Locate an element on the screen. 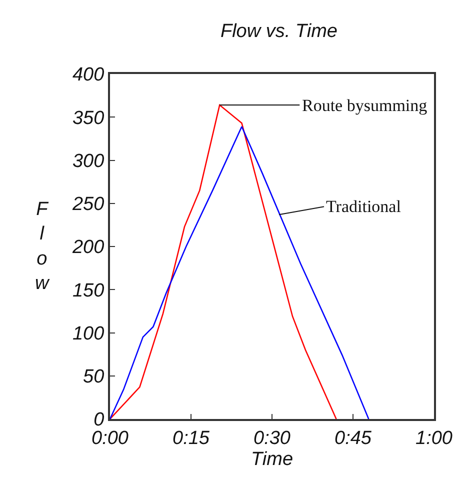  y-tick-label: 50 is located at coordinates (94, 377).